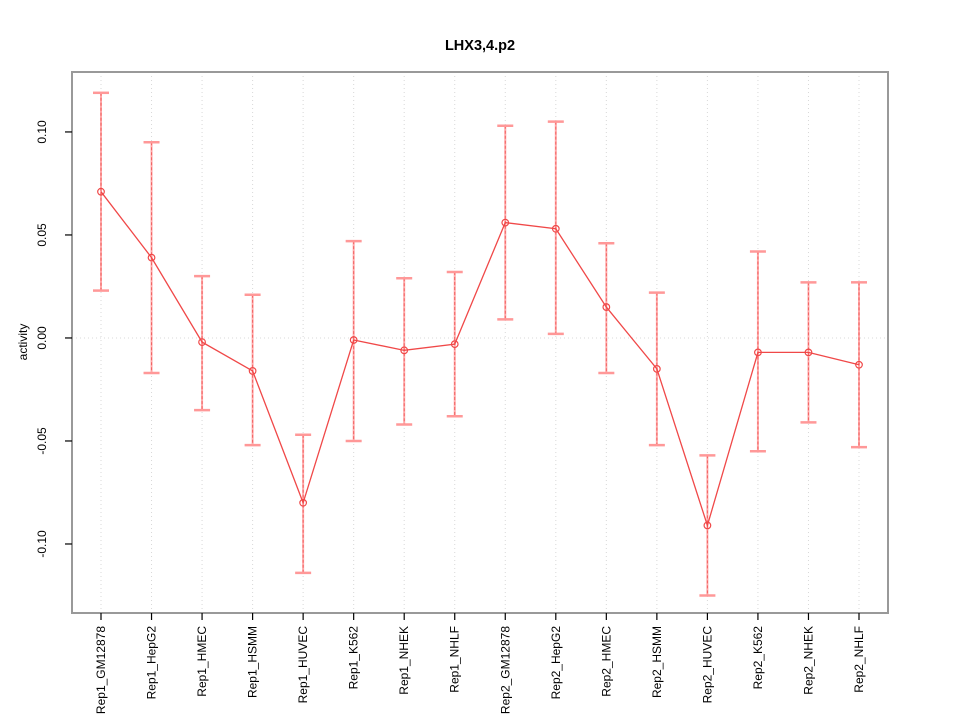 Image resolution: width=960 pixels, height=720 pixels. I want to click on x-tick-label: Rep2_HSMM, so click(657, 662).